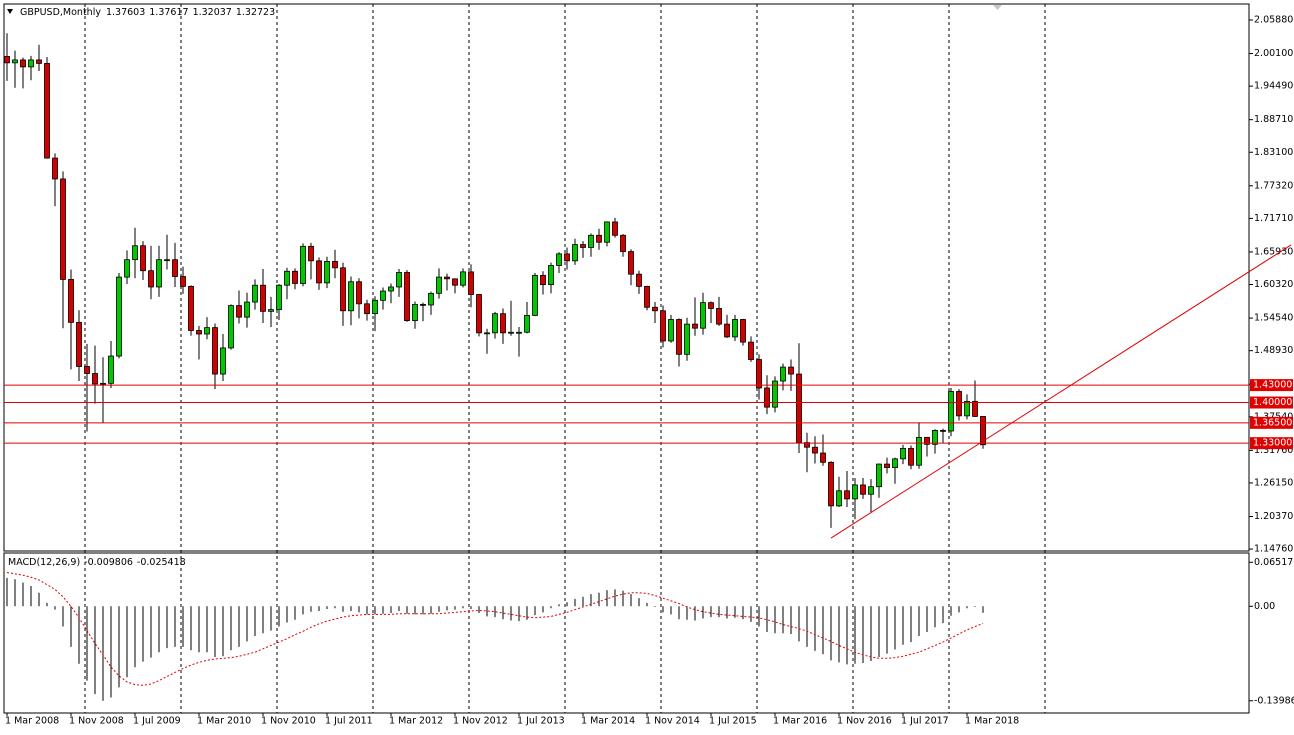  What do you see at coordinates (288, 721) in the screenshot?
I see `x-tick-label: 1 Nov 2010` at bounding box center [288, 721].